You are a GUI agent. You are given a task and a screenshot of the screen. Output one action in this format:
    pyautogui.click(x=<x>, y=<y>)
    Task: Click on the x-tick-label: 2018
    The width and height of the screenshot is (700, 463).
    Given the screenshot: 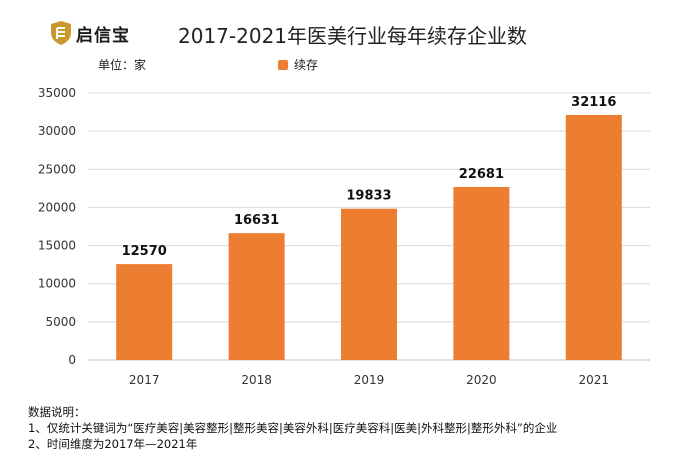 What is the action you would take?
    pyautogui.click(x=256, y=380)
    